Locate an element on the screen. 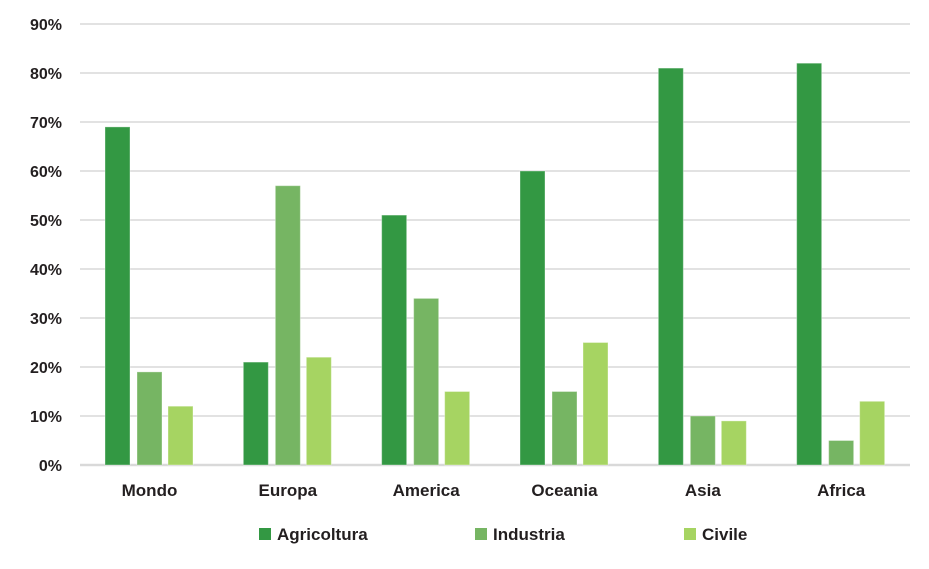 This screenshot has width=929, height=569. y-tick-label: 60% is located at coordinates (46, 172).